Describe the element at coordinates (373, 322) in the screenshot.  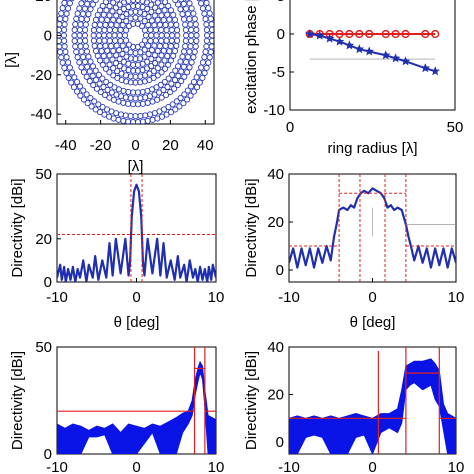
I see `x-axis-label: θ [deg]` at that location.